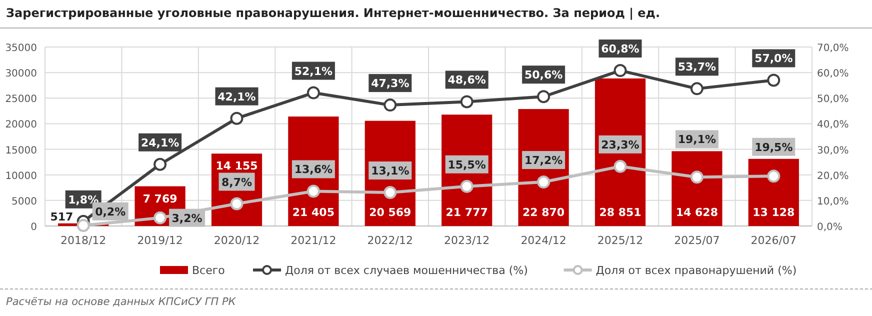 This screenshot has height=316, width=872. I want to click on legend-label: Доля от всех случаев мошенничества (%), so click(406, 270).